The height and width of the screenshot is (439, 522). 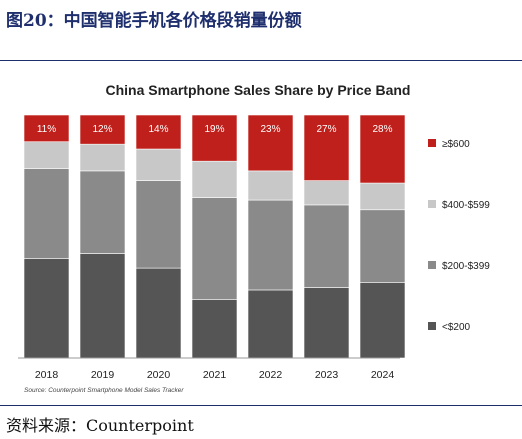 What do you see at coordinates (214, 129) in the screenshot?
I see `data-label-2021: 19%` at bounding box center [214, 129].